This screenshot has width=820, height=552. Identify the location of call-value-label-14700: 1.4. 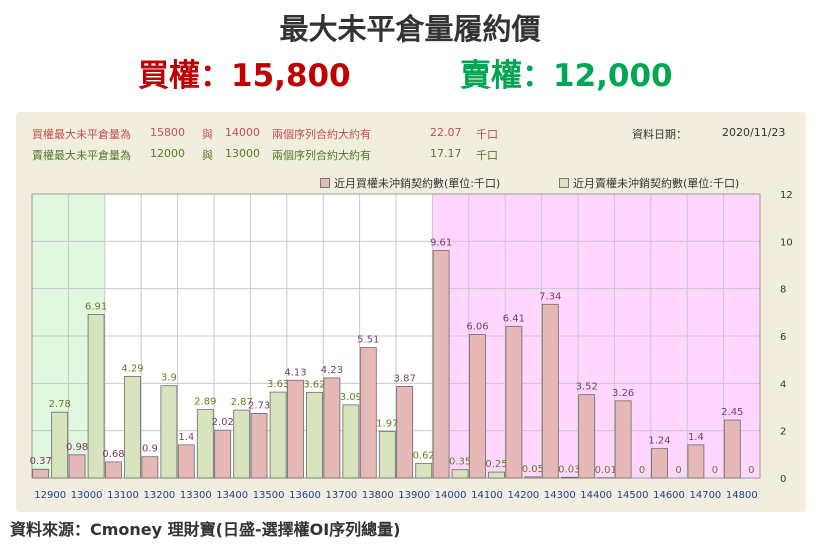
(696, 437).